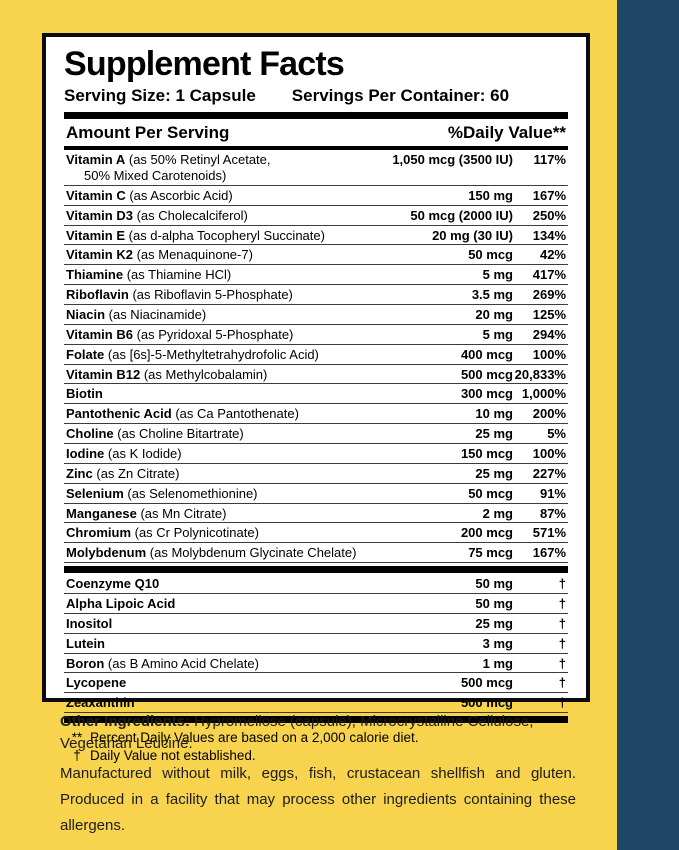 This screenshot has width=679, height=850. What do you see at coordinates (556, 434) in the screenshot?
I see `nutrient-daily-value: 5%` at bounding box center [556, 434].